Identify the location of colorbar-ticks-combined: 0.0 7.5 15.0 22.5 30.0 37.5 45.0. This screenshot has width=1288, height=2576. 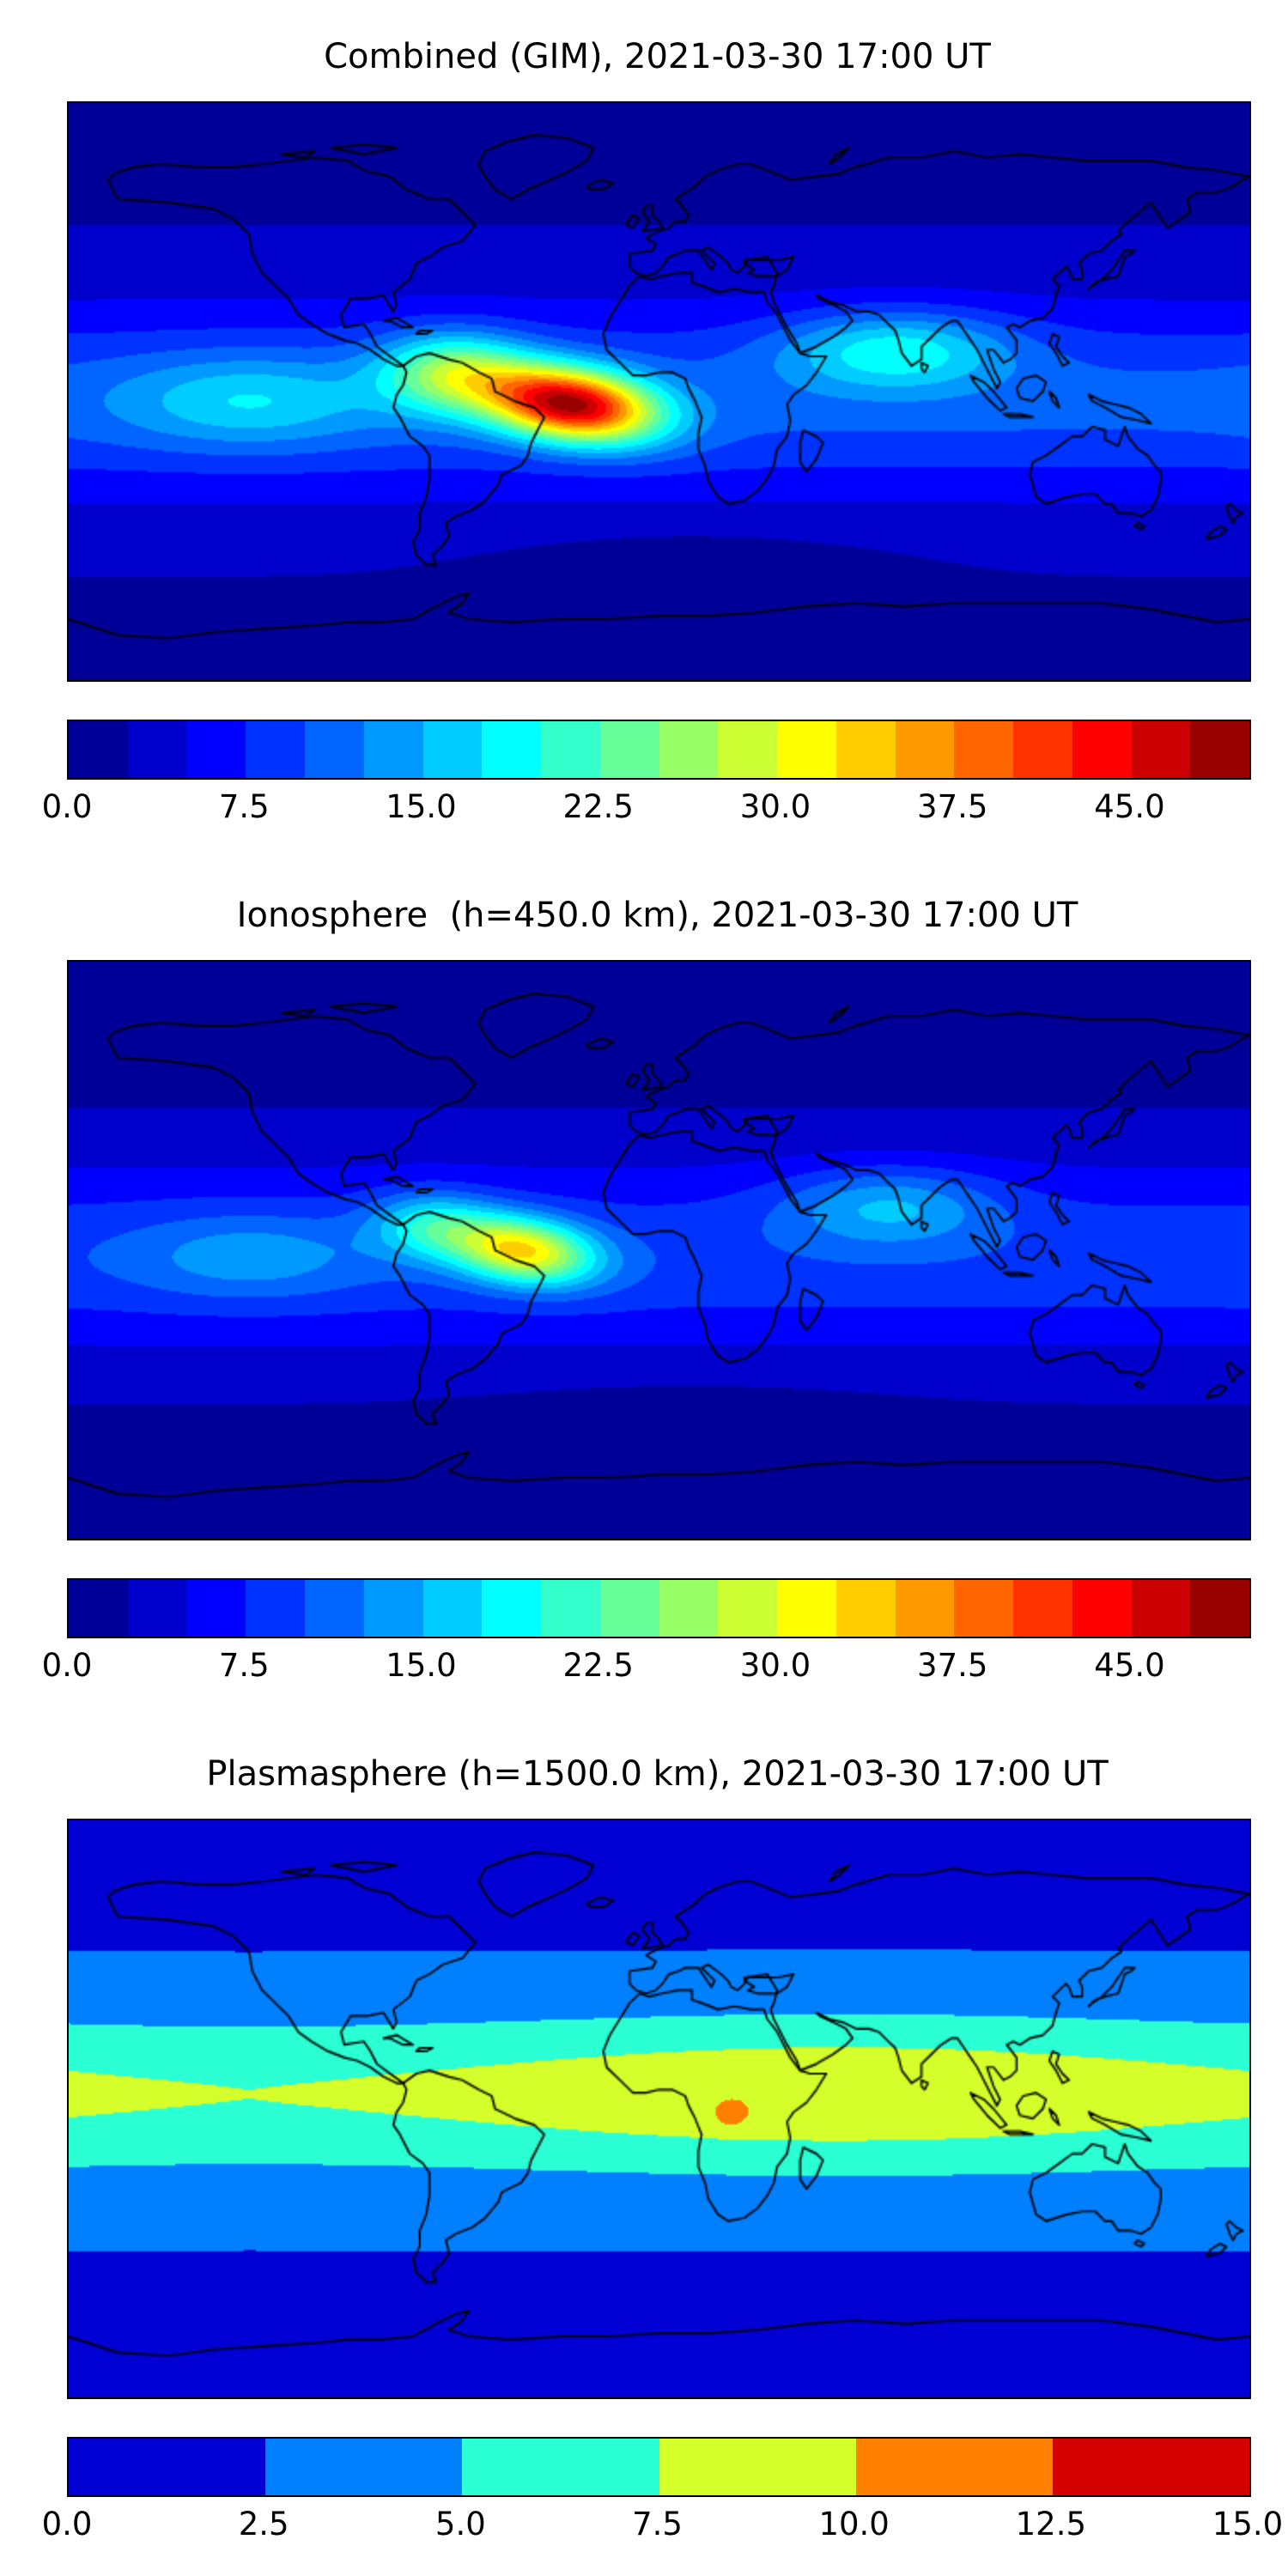
(645, 814).